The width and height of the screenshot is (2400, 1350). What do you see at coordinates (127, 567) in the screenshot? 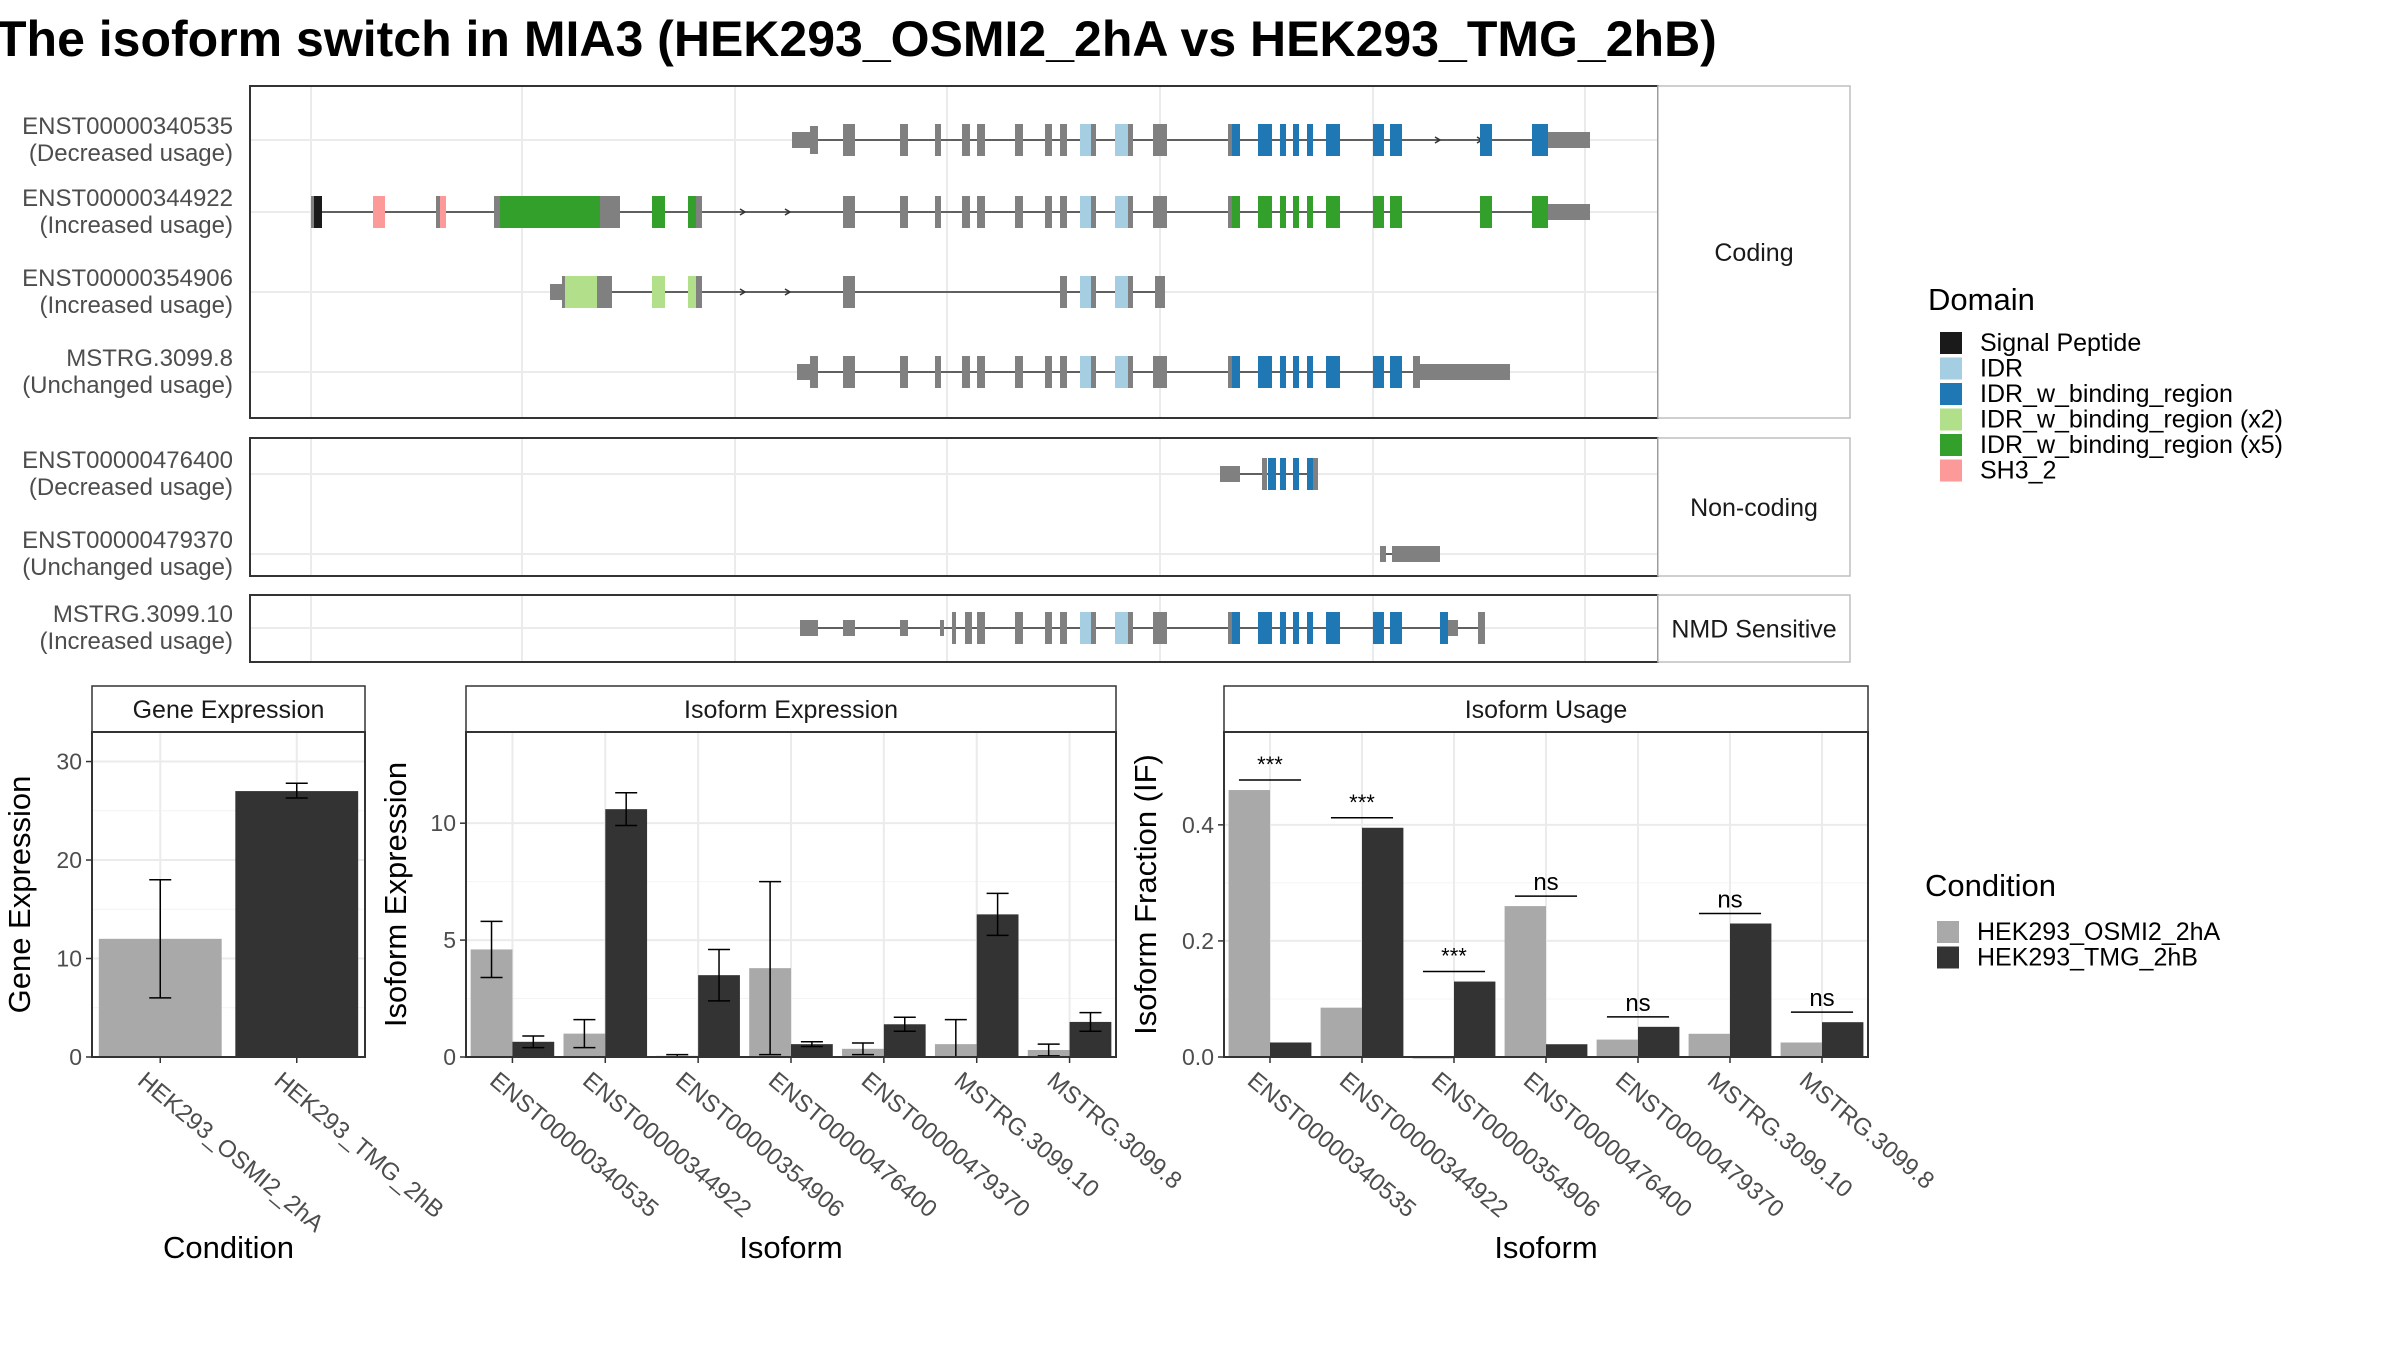
I see `transcript-usage-label: (Unchanged usage)` at bounding box center [127, 567].